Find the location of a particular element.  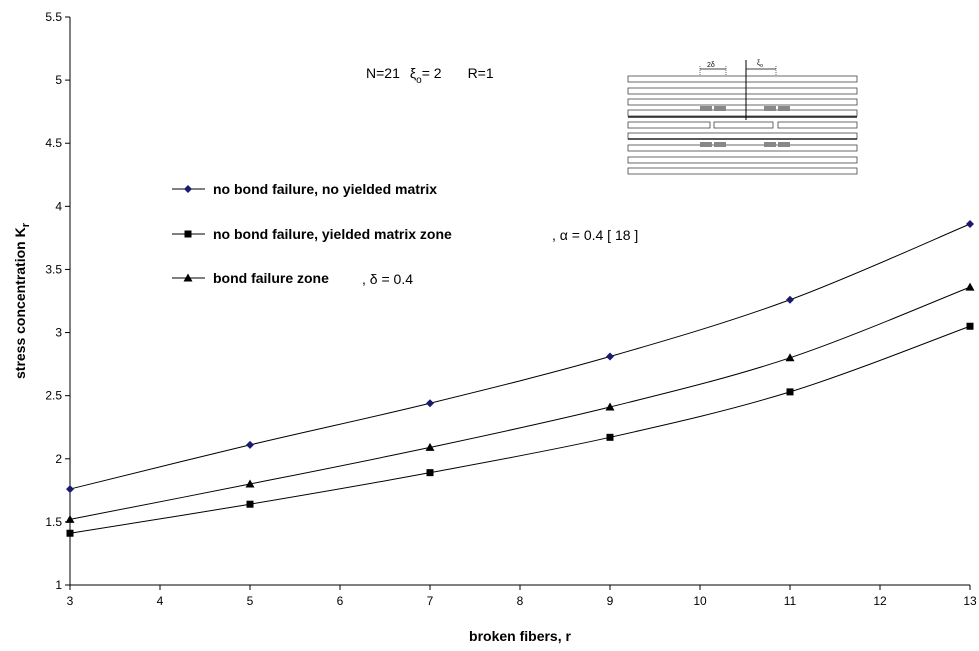

y-tick-label: 2.5 is located at coordinates (53, 396).